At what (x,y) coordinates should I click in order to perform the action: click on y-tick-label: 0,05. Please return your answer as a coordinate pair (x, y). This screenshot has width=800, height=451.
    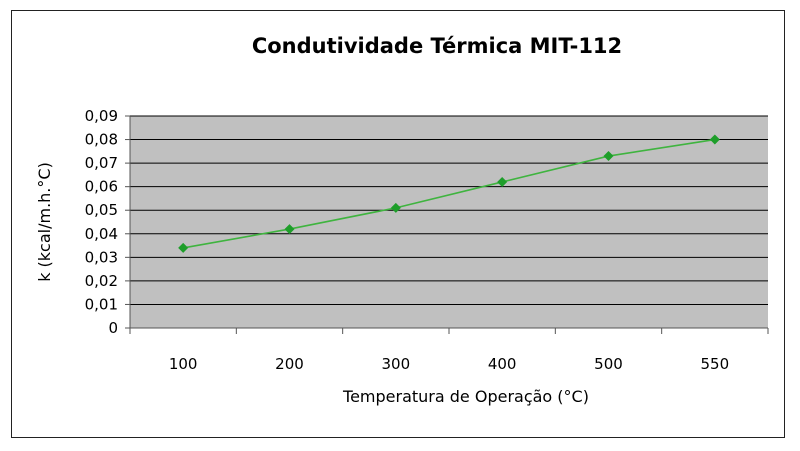
    Looking at the image, I should click on (101, 210).